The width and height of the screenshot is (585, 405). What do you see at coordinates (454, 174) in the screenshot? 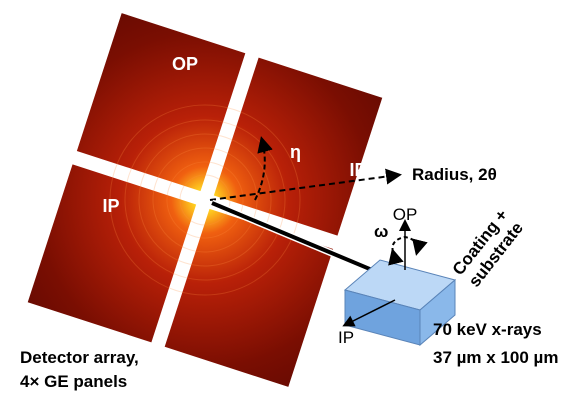
I see `radius-label: Radius, 2θ` at bounding box center [454, 174].